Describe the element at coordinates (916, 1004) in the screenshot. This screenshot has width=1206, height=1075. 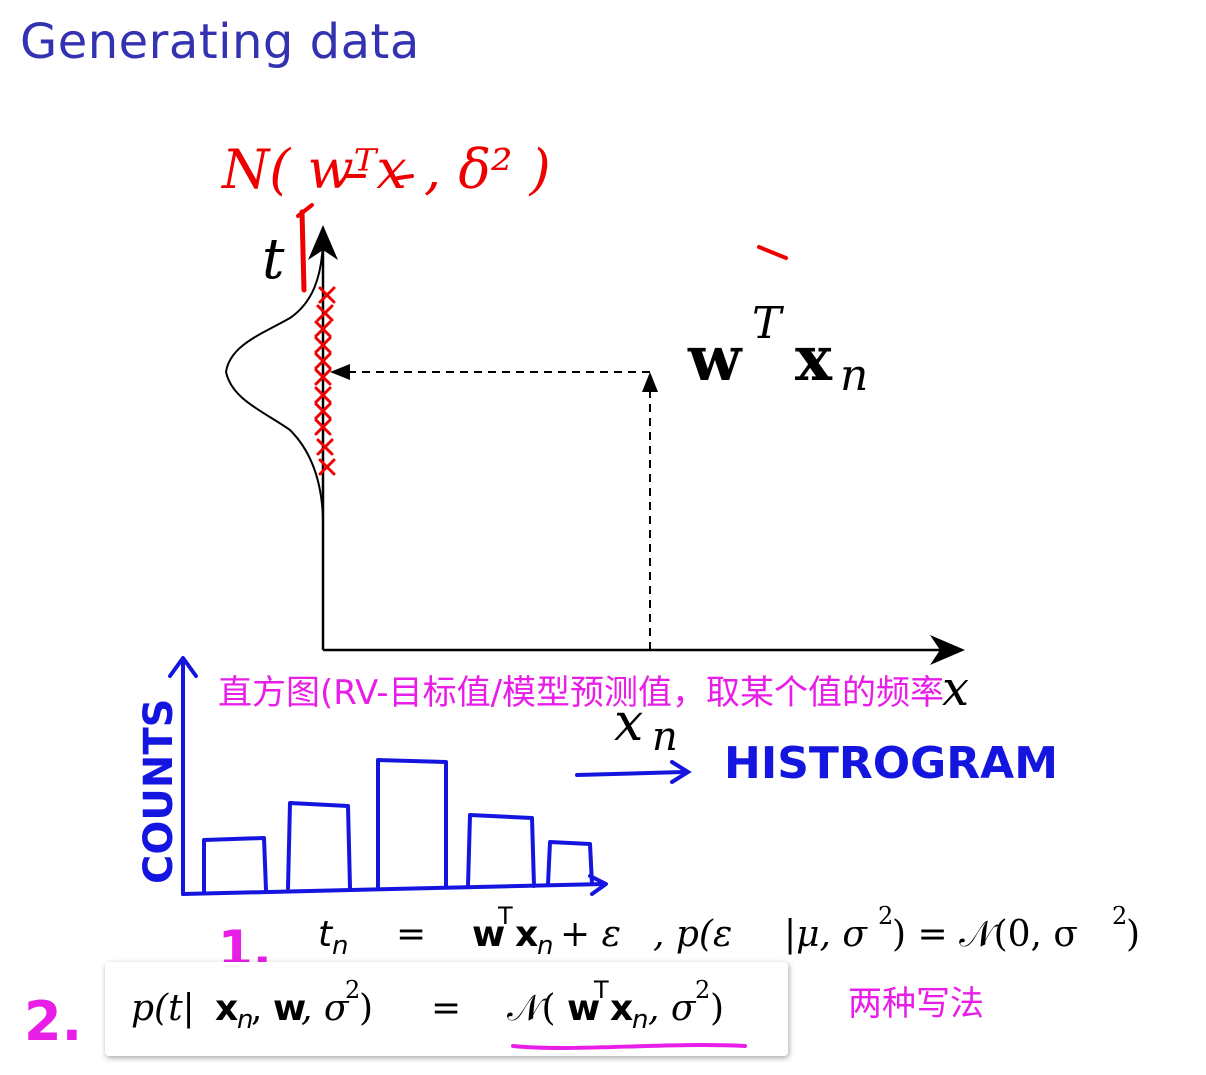
I see `two-ways-note: 两种写法` at that location.